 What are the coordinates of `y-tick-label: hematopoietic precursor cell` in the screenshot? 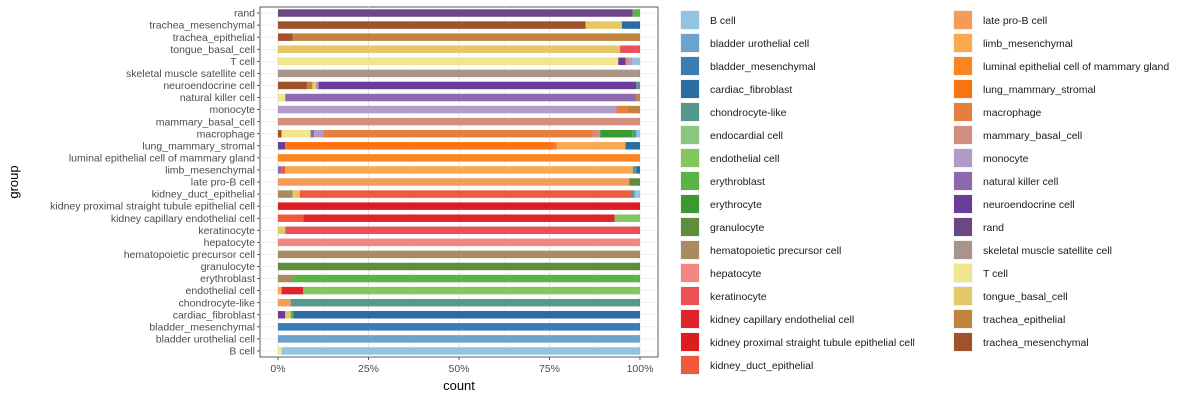 It's located at (189, 255).